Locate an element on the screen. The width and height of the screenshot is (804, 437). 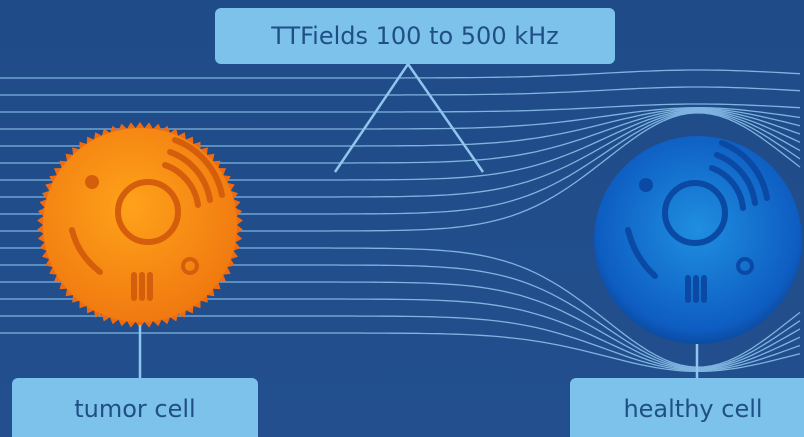
tumor-organelles is located at coordinates (147, 219).